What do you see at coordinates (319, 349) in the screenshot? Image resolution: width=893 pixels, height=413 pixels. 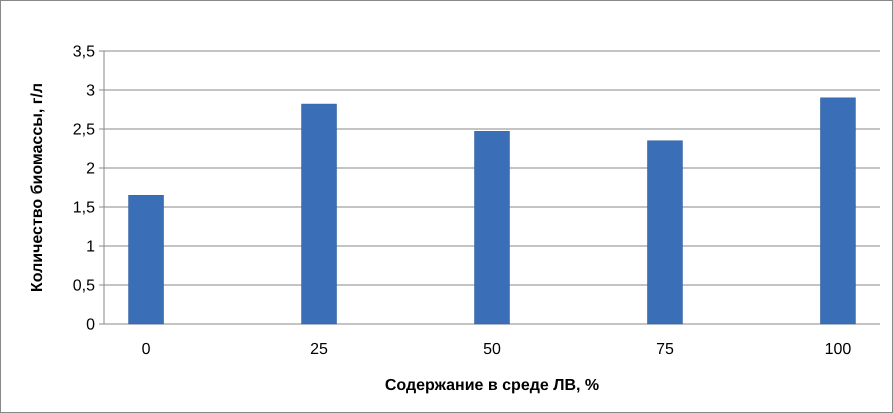 I see `x-tick-label: 25` at bounding box center [319, 349].